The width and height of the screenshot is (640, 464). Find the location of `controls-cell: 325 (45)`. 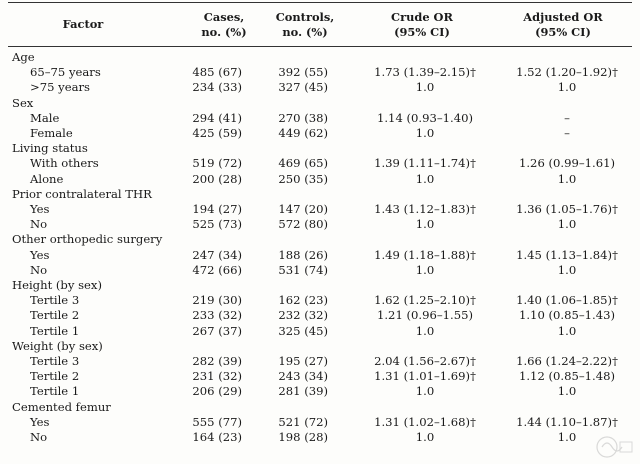

controls-cell: 325 (45) is located at coordinates (303, 330).